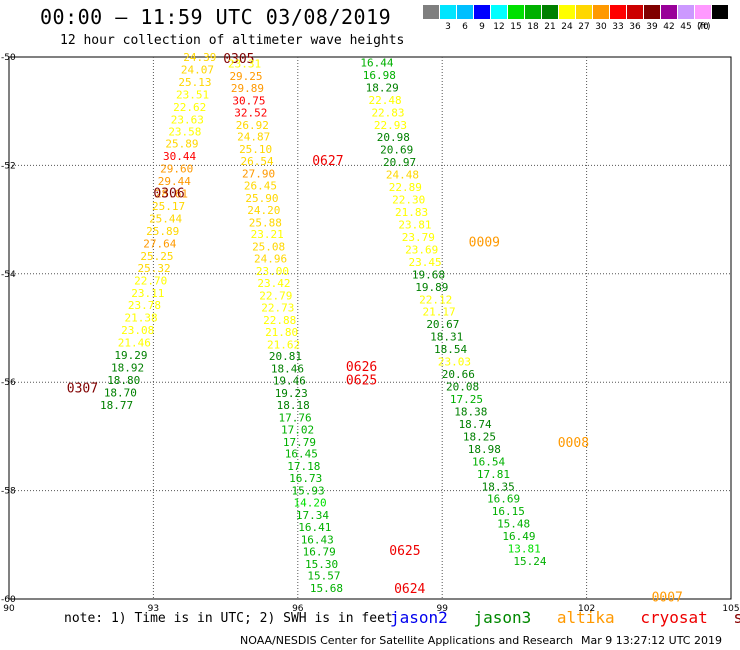  Describe the element at coordinates (154, 268) in the screenshot. I see `wave-height-value: 25.32` at that location.